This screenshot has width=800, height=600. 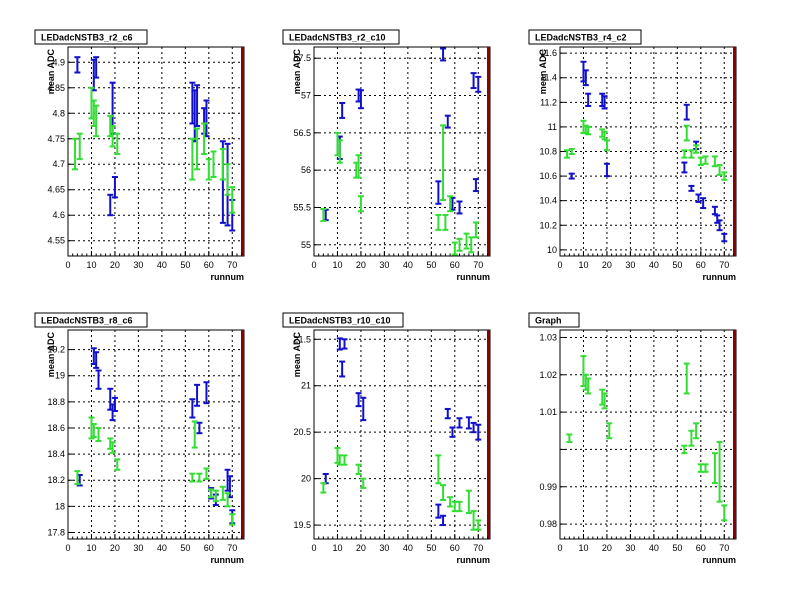 What do you see at coordinates (559, 265) in the screenshot?
I see `x-tick-label: 0` at bounding box center [559, 265].